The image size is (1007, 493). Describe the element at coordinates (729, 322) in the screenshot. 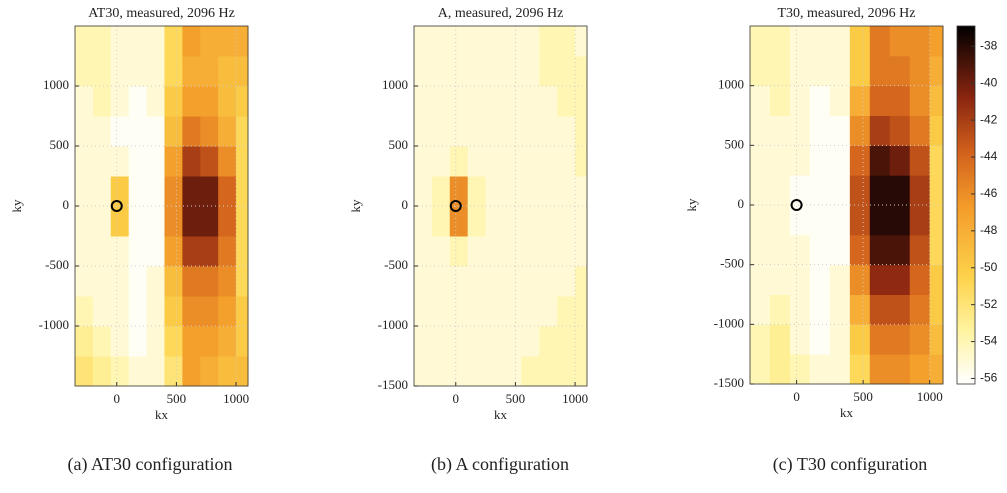

I see `y-tick-label: -1000` at that location.